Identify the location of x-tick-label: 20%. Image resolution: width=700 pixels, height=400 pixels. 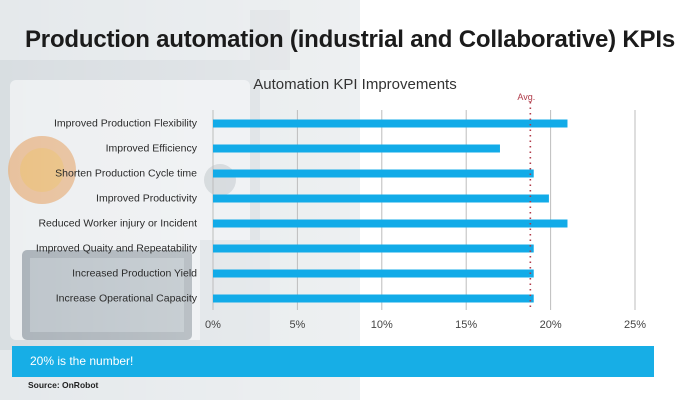
(551, 325).